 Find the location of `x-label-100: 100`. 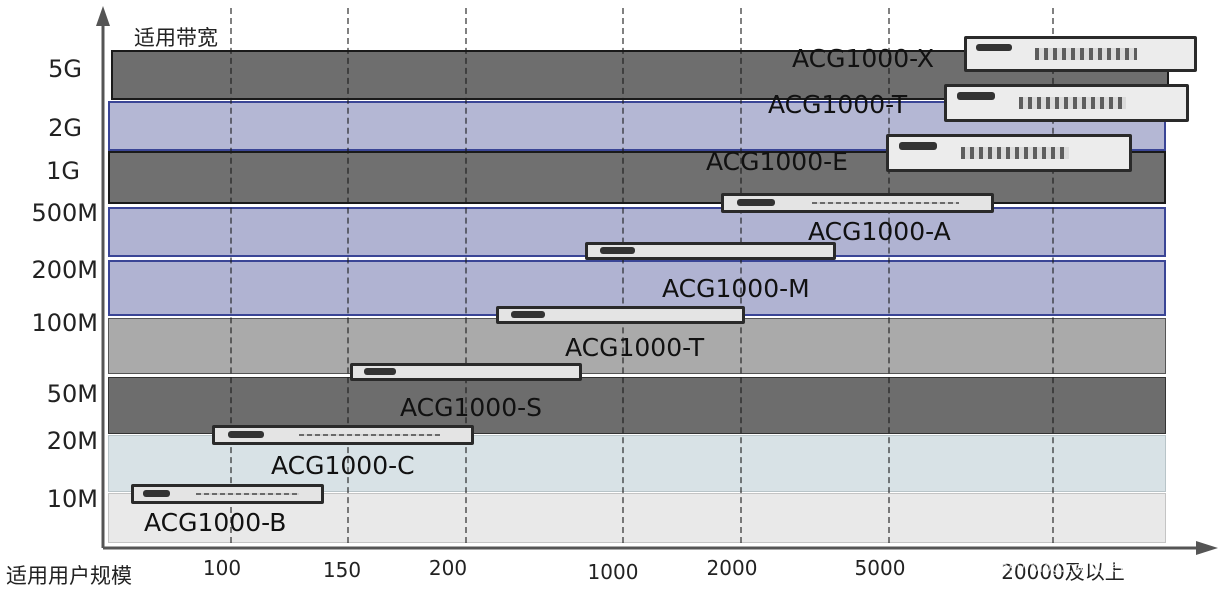

x-label-100: 100 is located at coordinates (222, 568).